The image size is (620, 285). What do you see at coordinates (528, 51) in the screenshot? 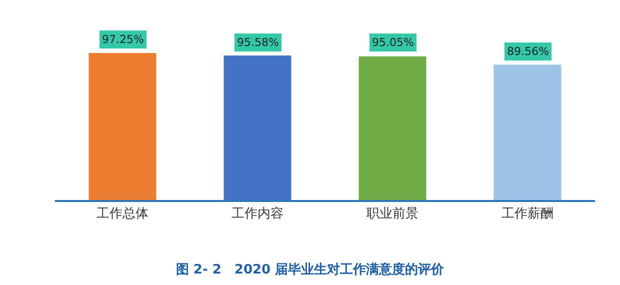
I see `data-label: 89.56%` at bounding box center [528, 51].